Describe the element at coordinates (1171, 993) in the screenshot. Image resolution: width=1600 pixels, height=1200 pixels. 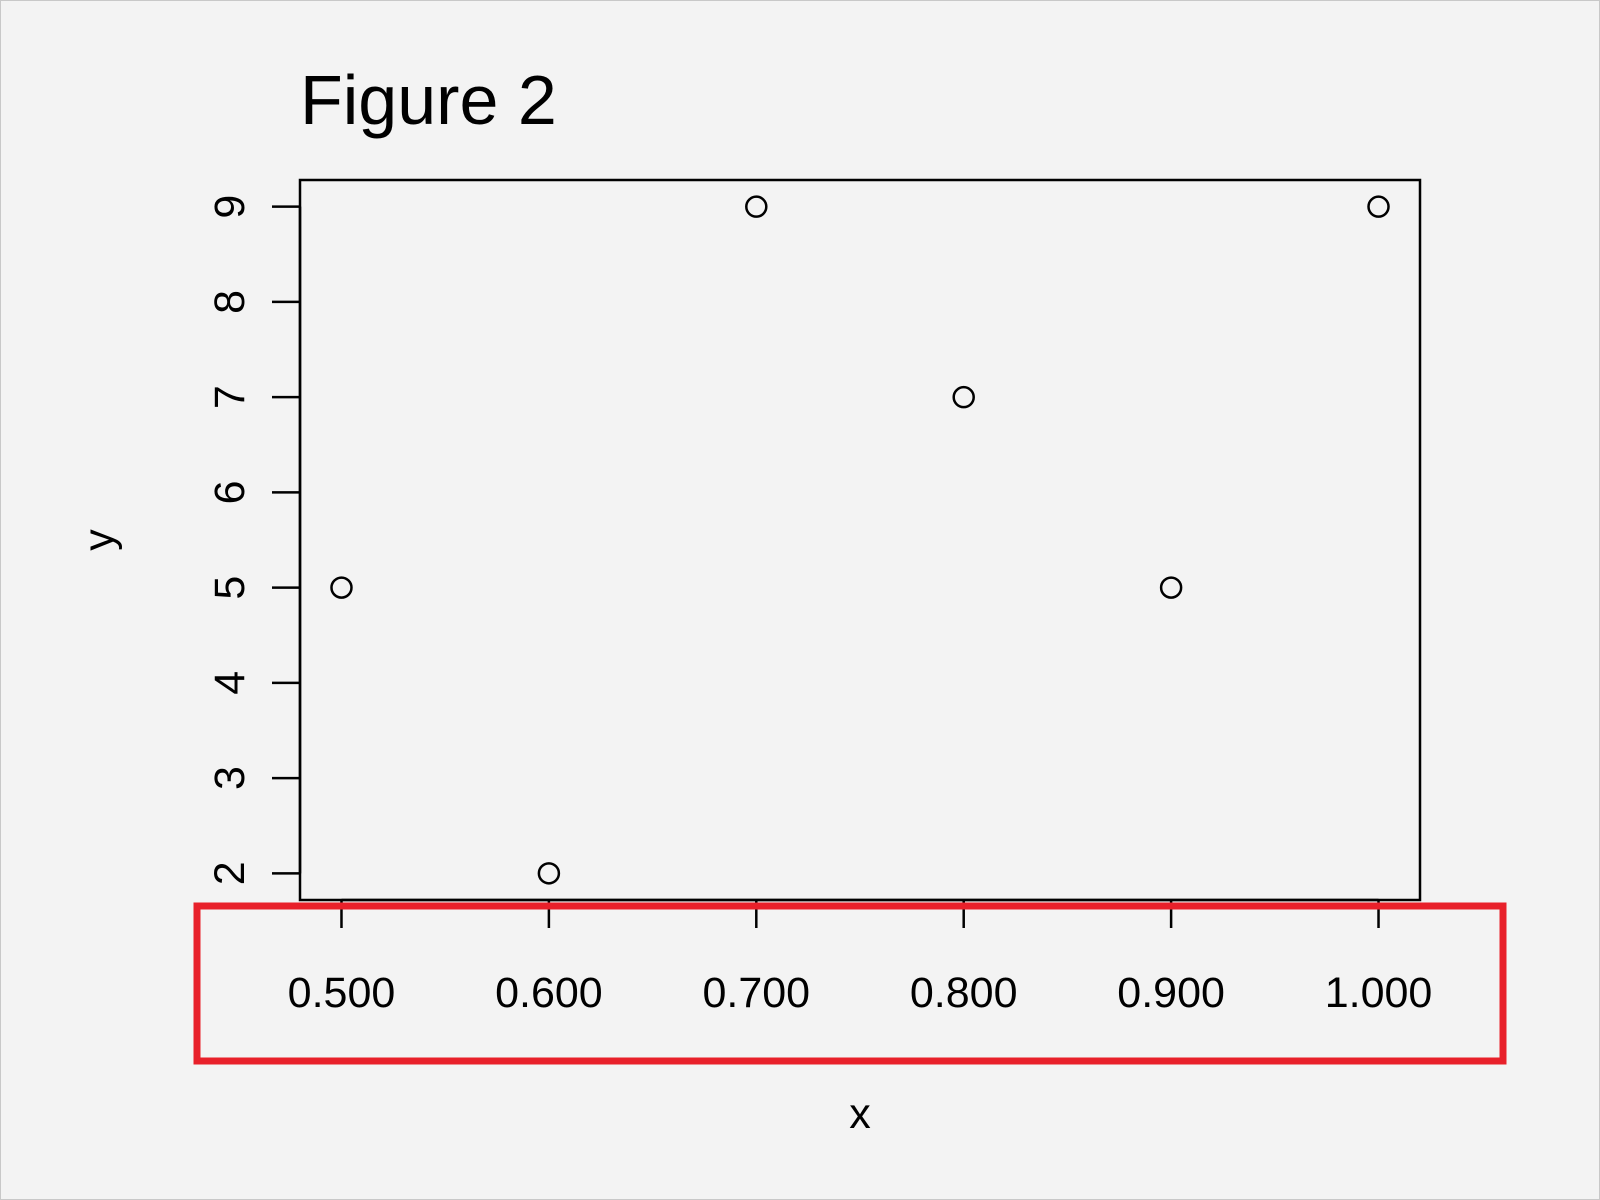
I see `x-tick-label: 0.900` at that location.